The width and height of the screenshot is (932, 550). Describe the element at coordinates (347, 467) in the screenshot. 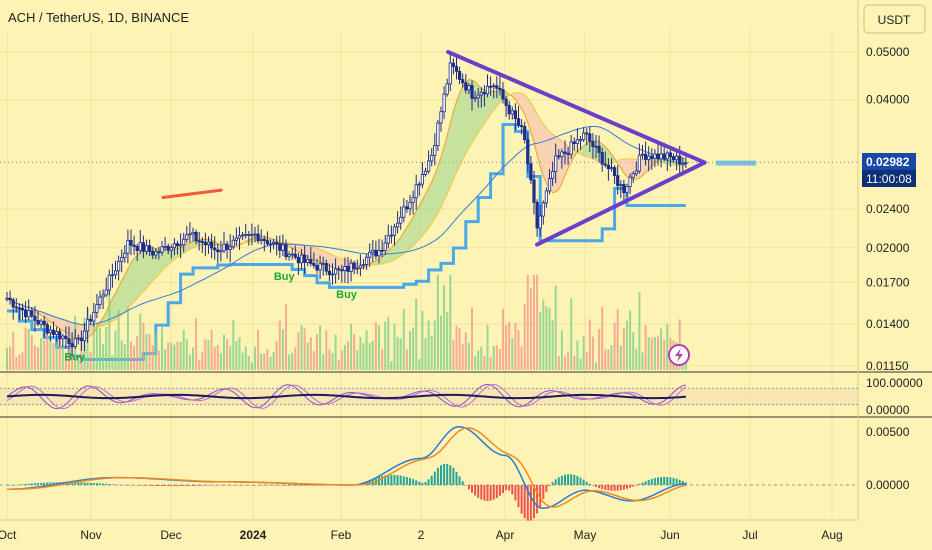

I see `macd-signal-line` at that location.